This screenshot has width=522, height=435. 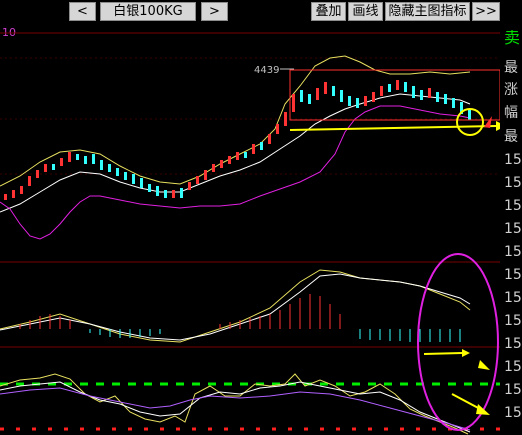 I want to click on sidebar-label-16: 15, so click(x=513, y=413).